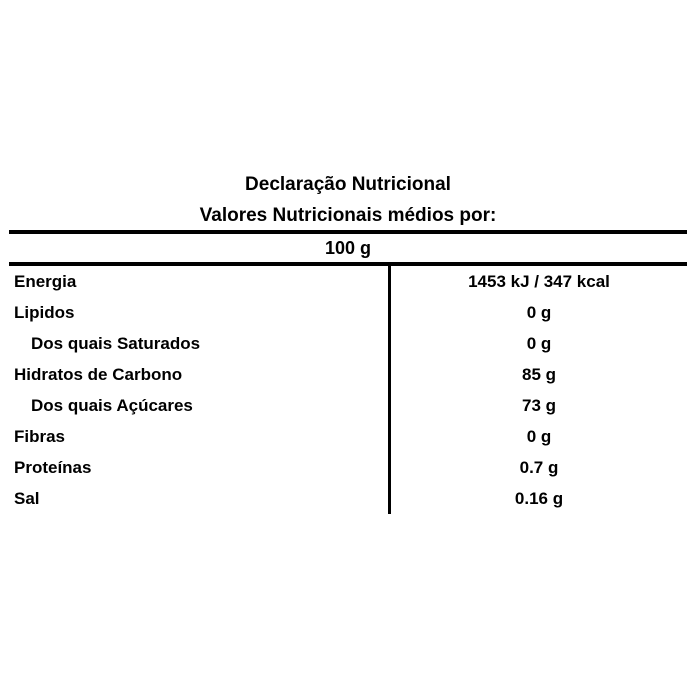 The width and height of the screenshot is (696, 696). What do you see at coordinates (200, 405) in the screenshot?
I see `row-label: Dos quais Açúcares` at bounding box center [200, 405].